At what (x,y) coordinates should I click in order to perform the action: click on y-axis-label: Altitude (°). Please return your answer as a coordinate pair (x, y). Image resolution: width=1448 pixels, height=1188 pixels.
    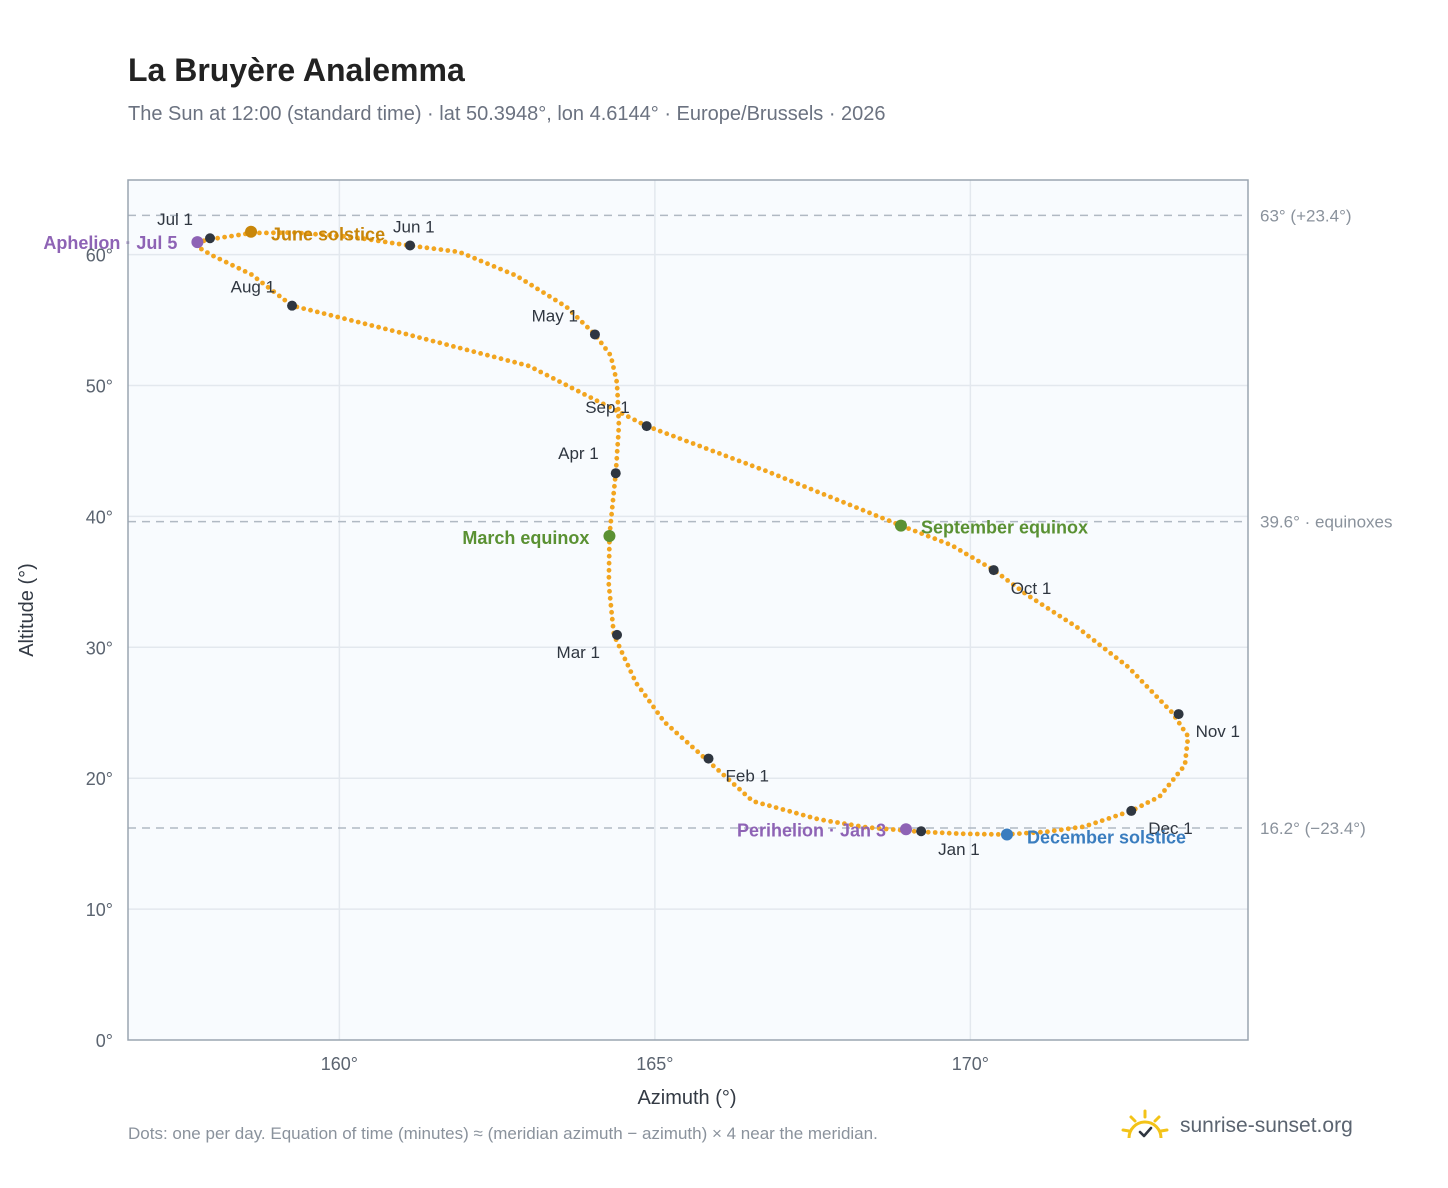
    Looking at the image, I should click on (27, 610).